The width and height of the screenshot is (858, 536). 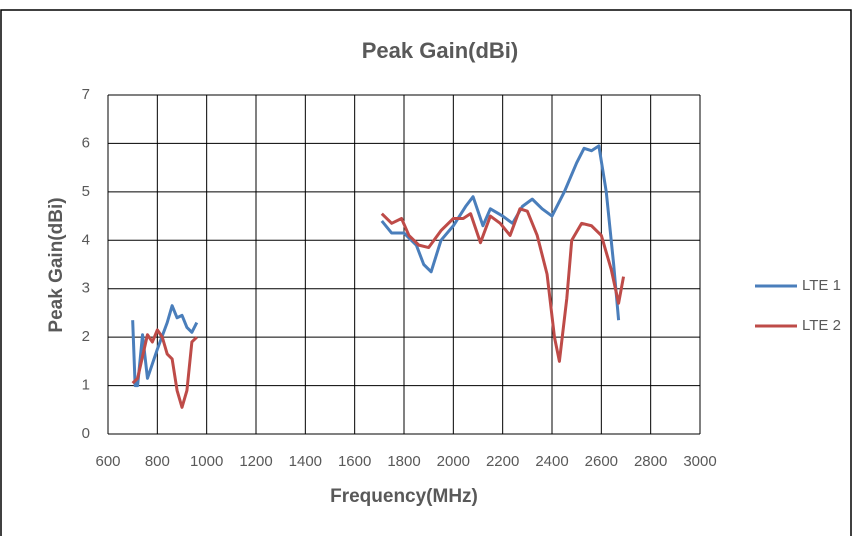 I want to click on x-tick-label: 2600, so click(x=601, y=461).